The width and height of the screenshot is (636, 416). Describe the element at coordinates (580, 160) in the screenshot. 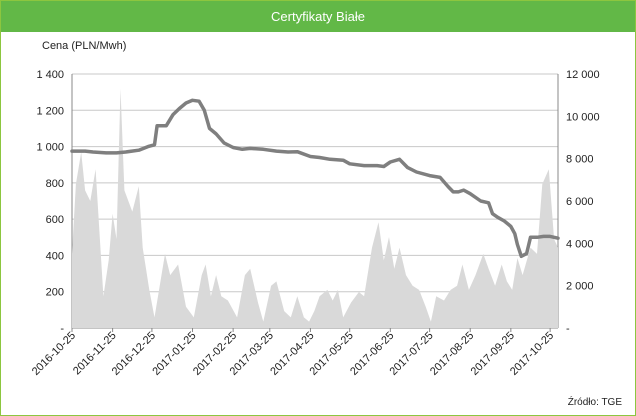

I see `y2-tick-label: 8 000` at that location.